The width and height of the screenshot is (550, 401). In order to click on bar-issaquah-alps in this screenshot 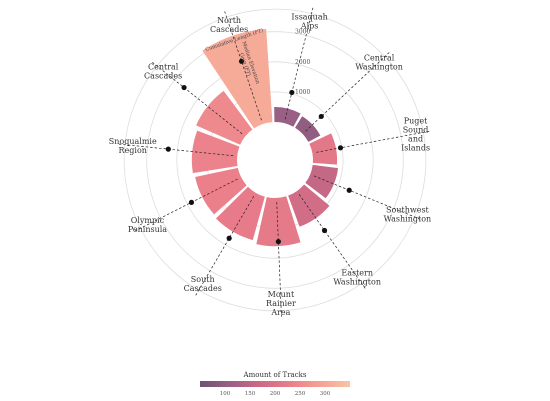, I will do `click(287, 116)`.